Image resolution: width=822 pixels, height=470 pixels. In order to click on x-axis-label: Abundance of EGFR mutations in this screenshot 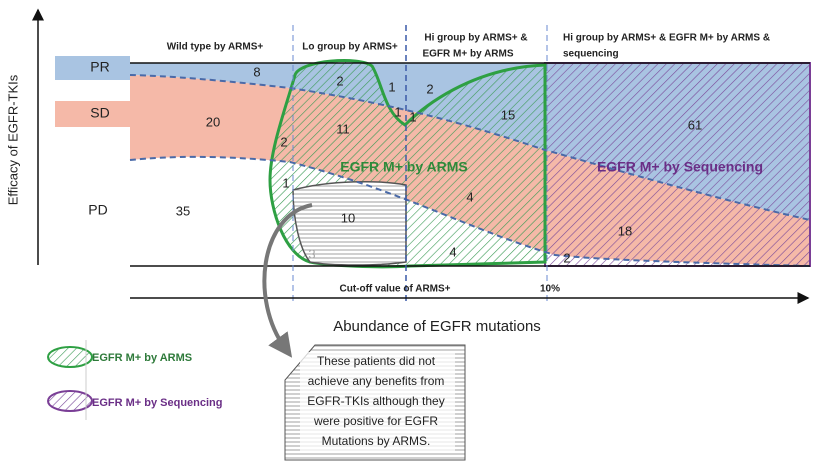, I will do `click(437, 326)`.